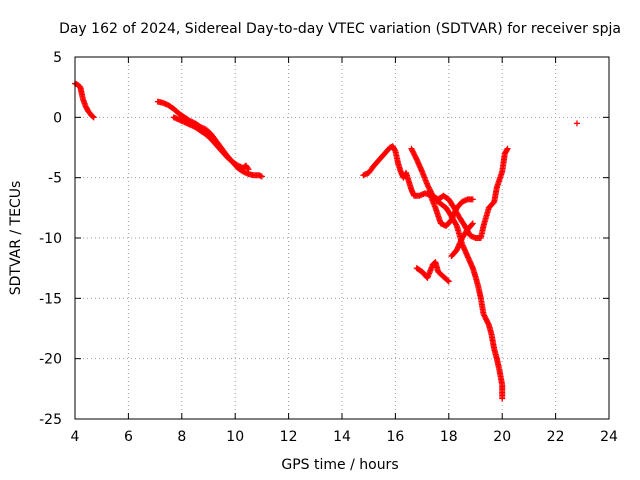 This screenshot has height=480, width=640. What do you see at coordinates (50, 420) in the screenshot?
I see `y-tick-label: -25` at bounding box center [50, 420].